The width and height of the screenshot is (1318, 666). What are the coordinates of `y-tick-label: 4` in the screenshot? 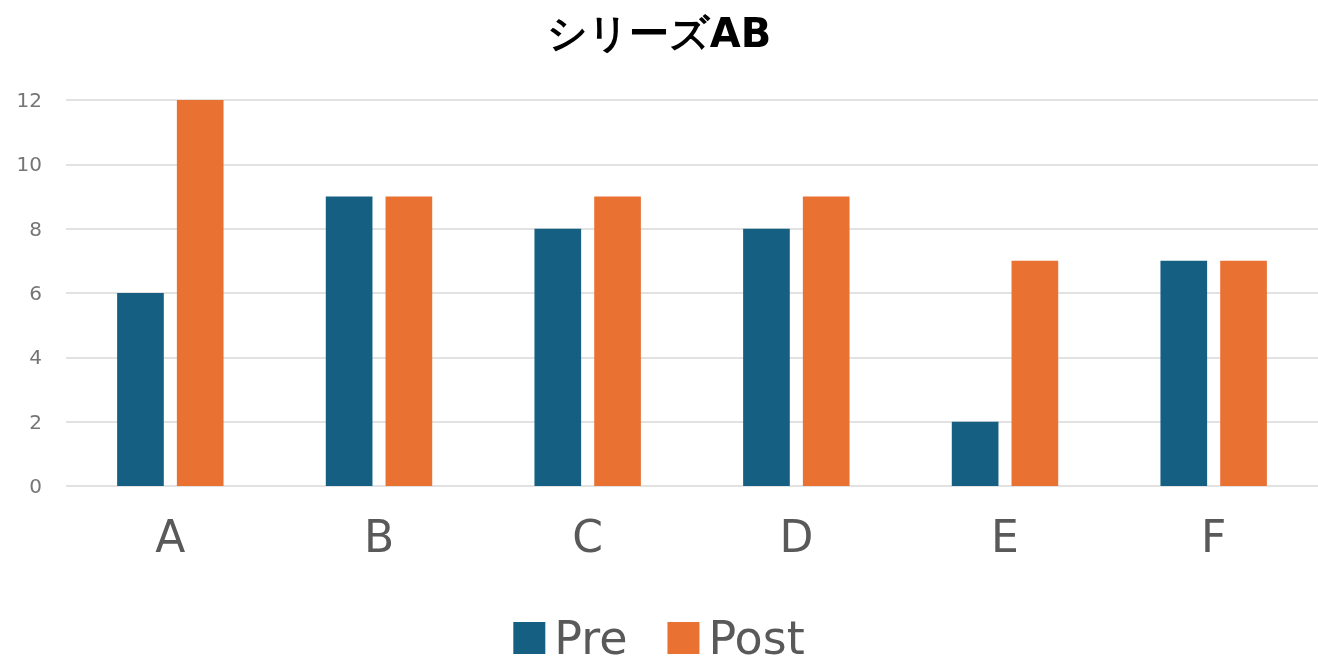 It's located at (35, 357).